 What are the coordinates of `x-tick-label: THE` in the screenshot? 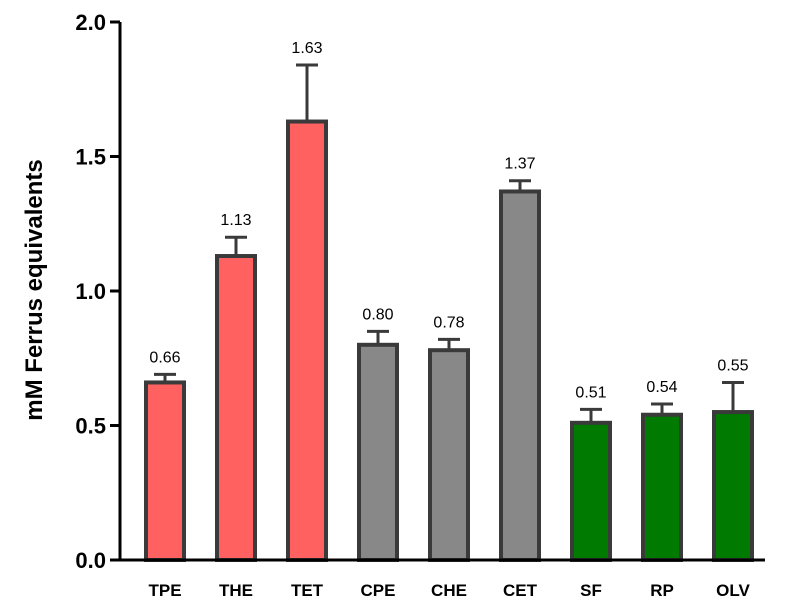 It's located at (236, 590).